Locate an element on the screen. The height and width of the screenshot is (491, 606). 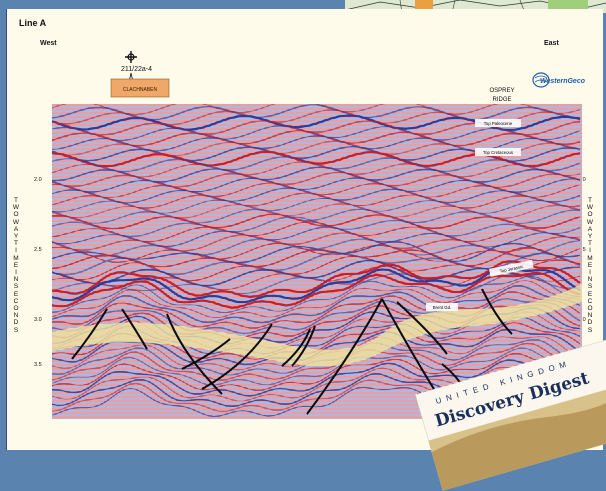
formation-box-label: CLACHNABEN is located at coordinates (140, 90).